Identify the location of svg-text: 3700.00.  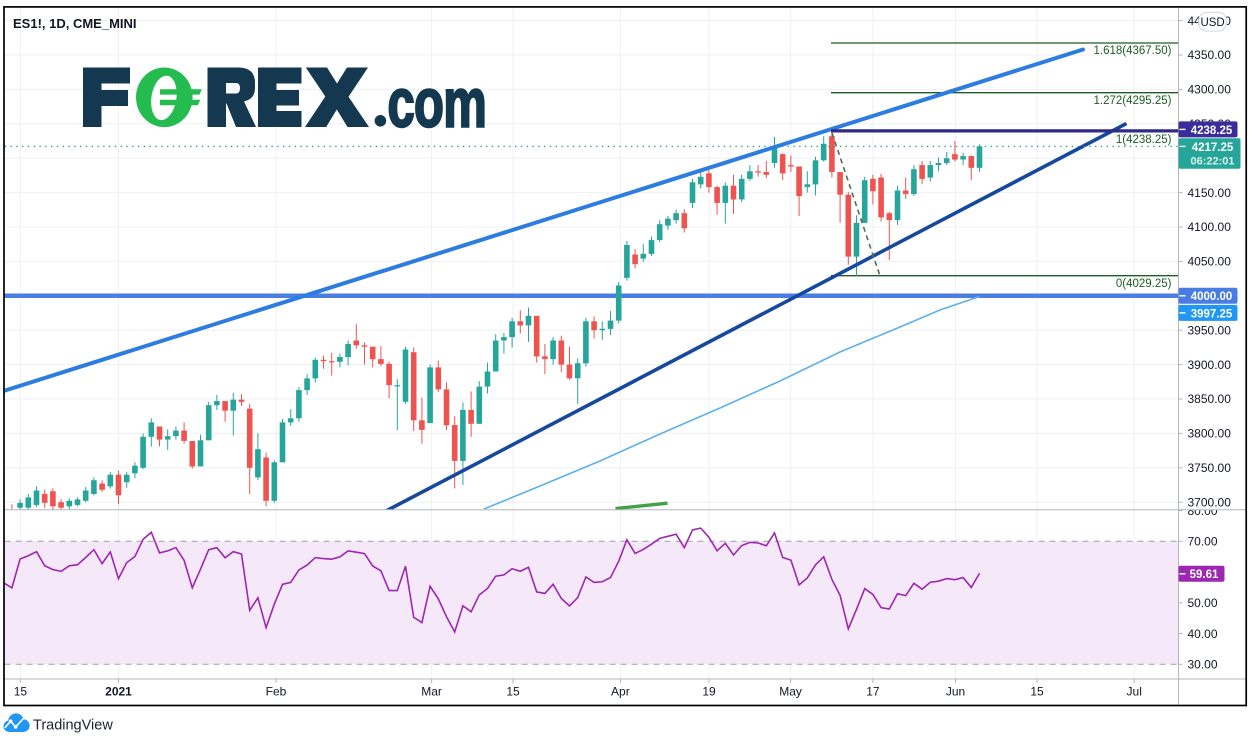
(1210, 502).